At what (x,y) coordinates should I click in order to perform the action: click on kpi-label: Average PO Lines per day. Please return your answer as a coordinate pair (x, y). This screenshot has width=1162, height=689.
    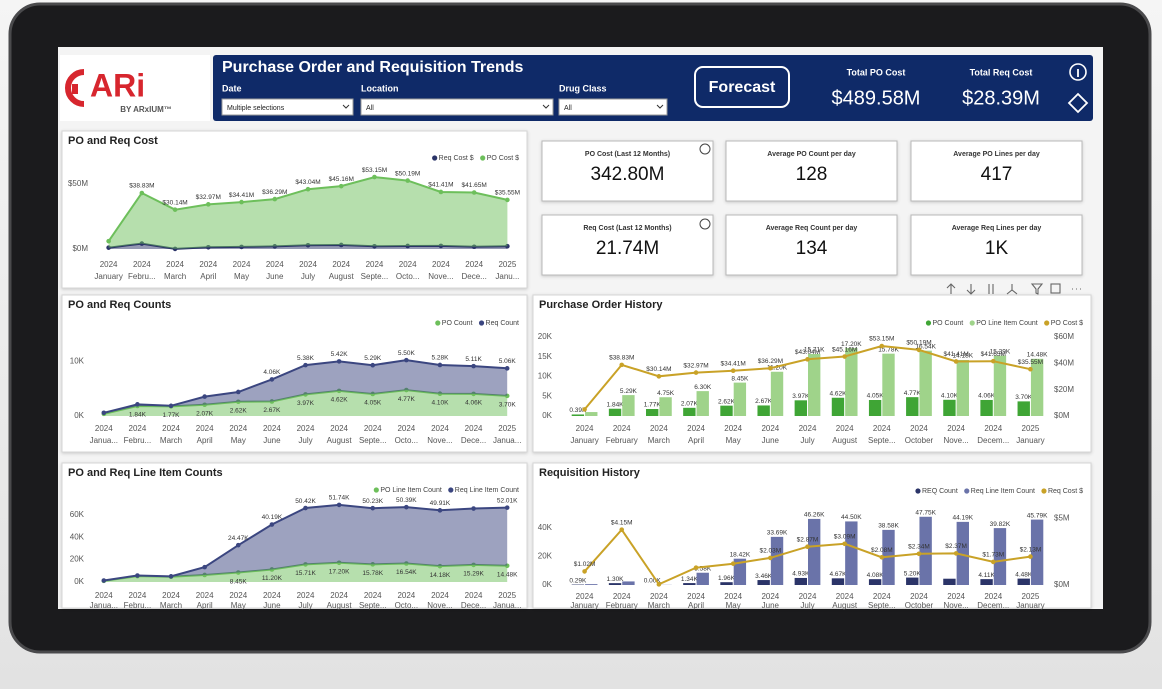
    Looking at the image, I should click on (996, 154).